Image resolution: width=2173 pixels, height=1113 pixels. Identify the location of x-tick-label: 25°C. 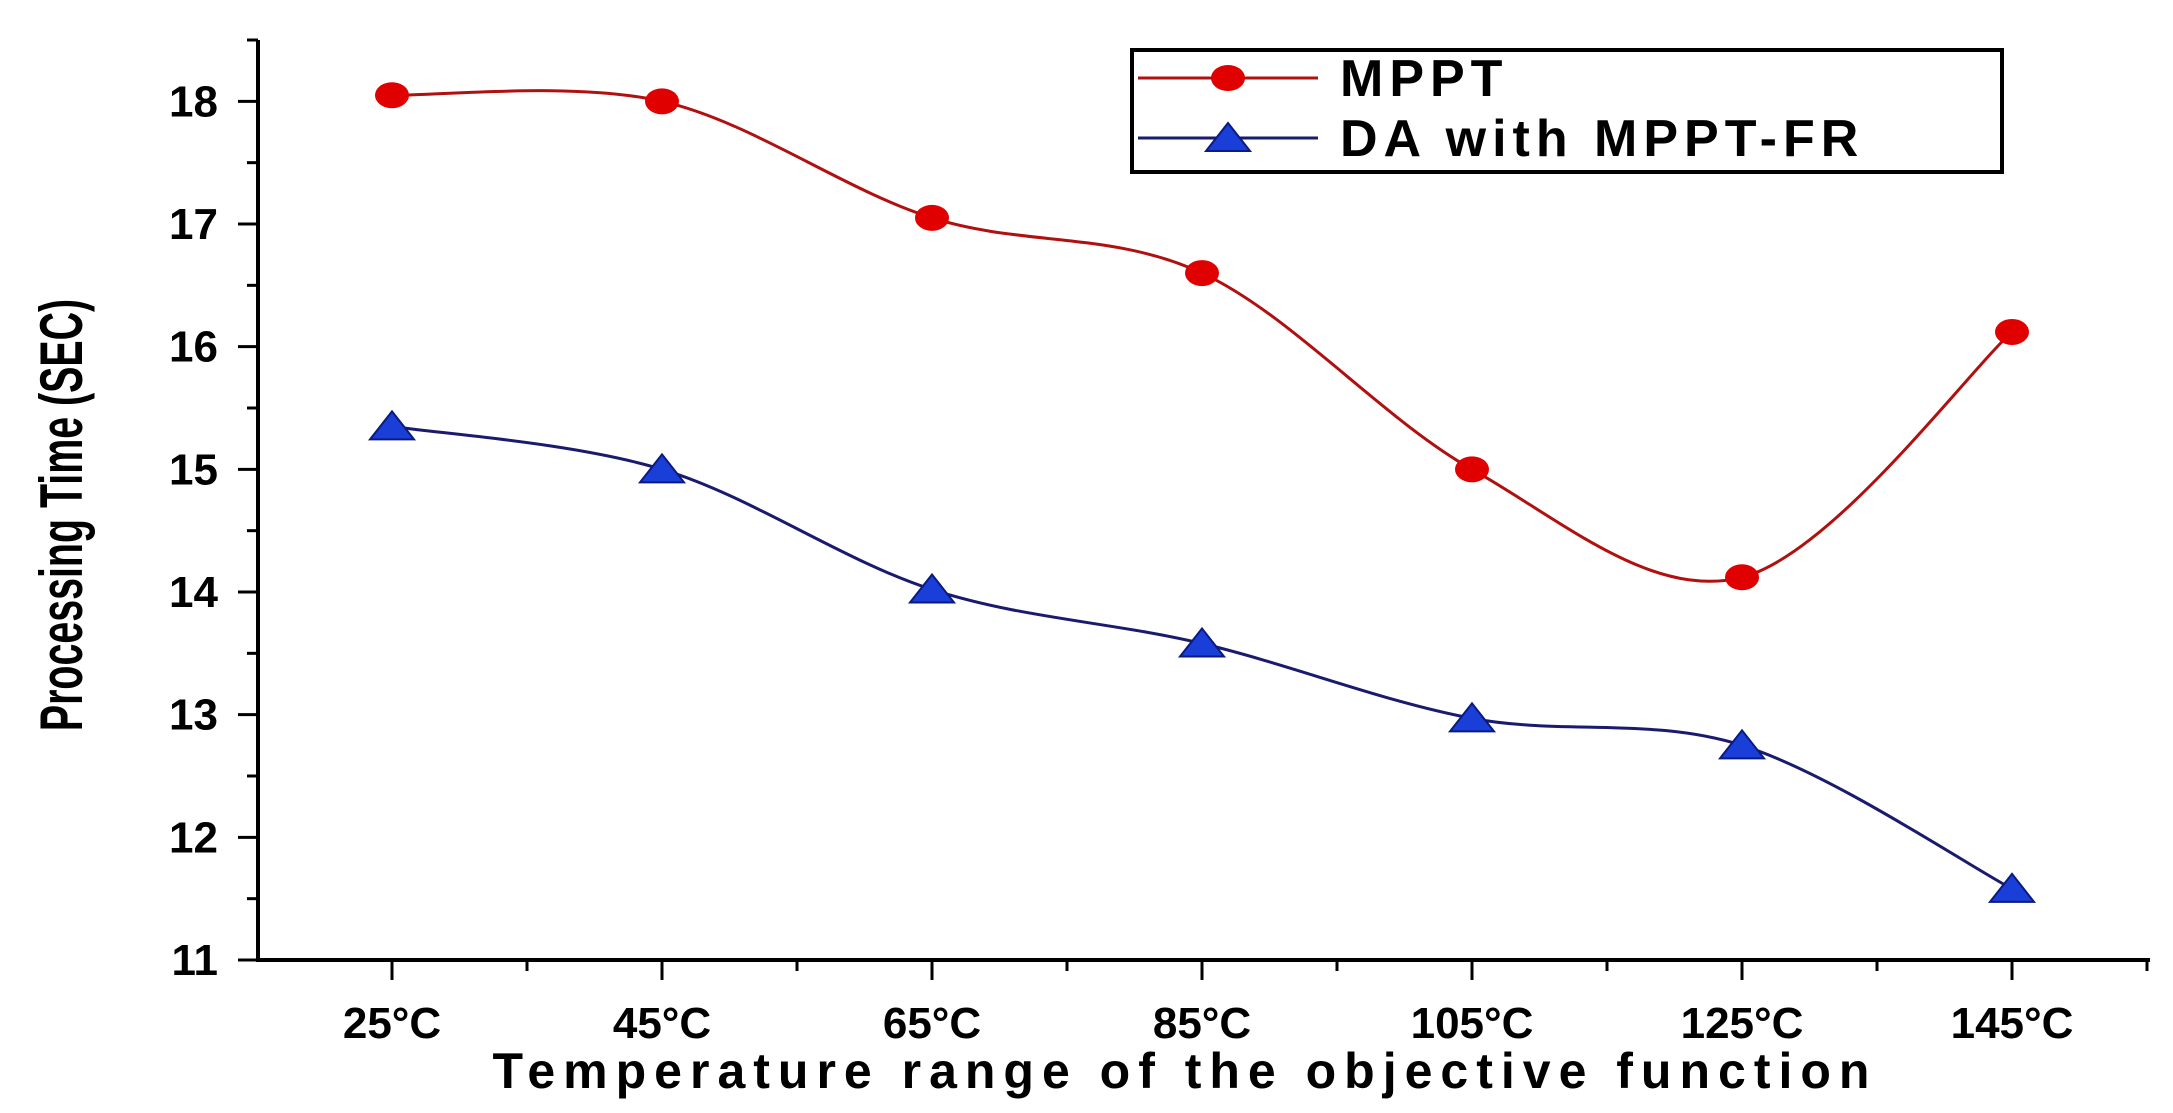
(392, 1023).